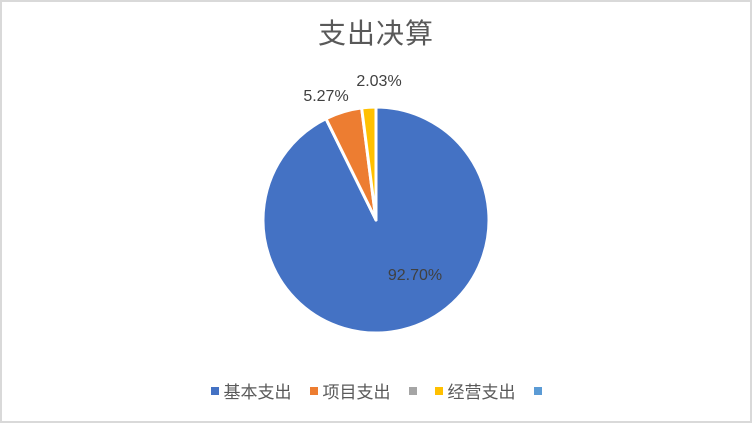 This screenshot has width=752, height=423. I want to click on legend-label: 基本支出, so click(257, 392).